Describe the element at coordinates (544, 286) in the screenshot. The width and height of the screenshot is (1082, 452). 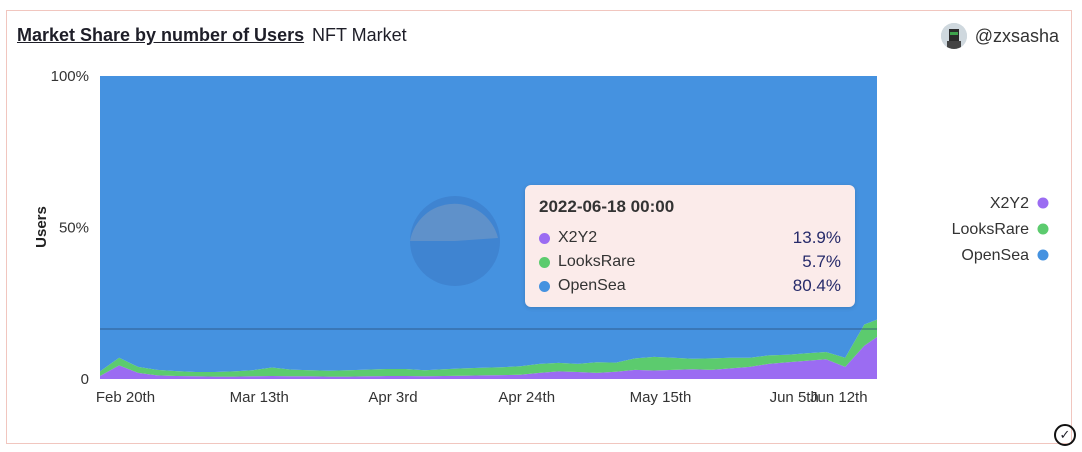
I see `opensea-dot` at that location.